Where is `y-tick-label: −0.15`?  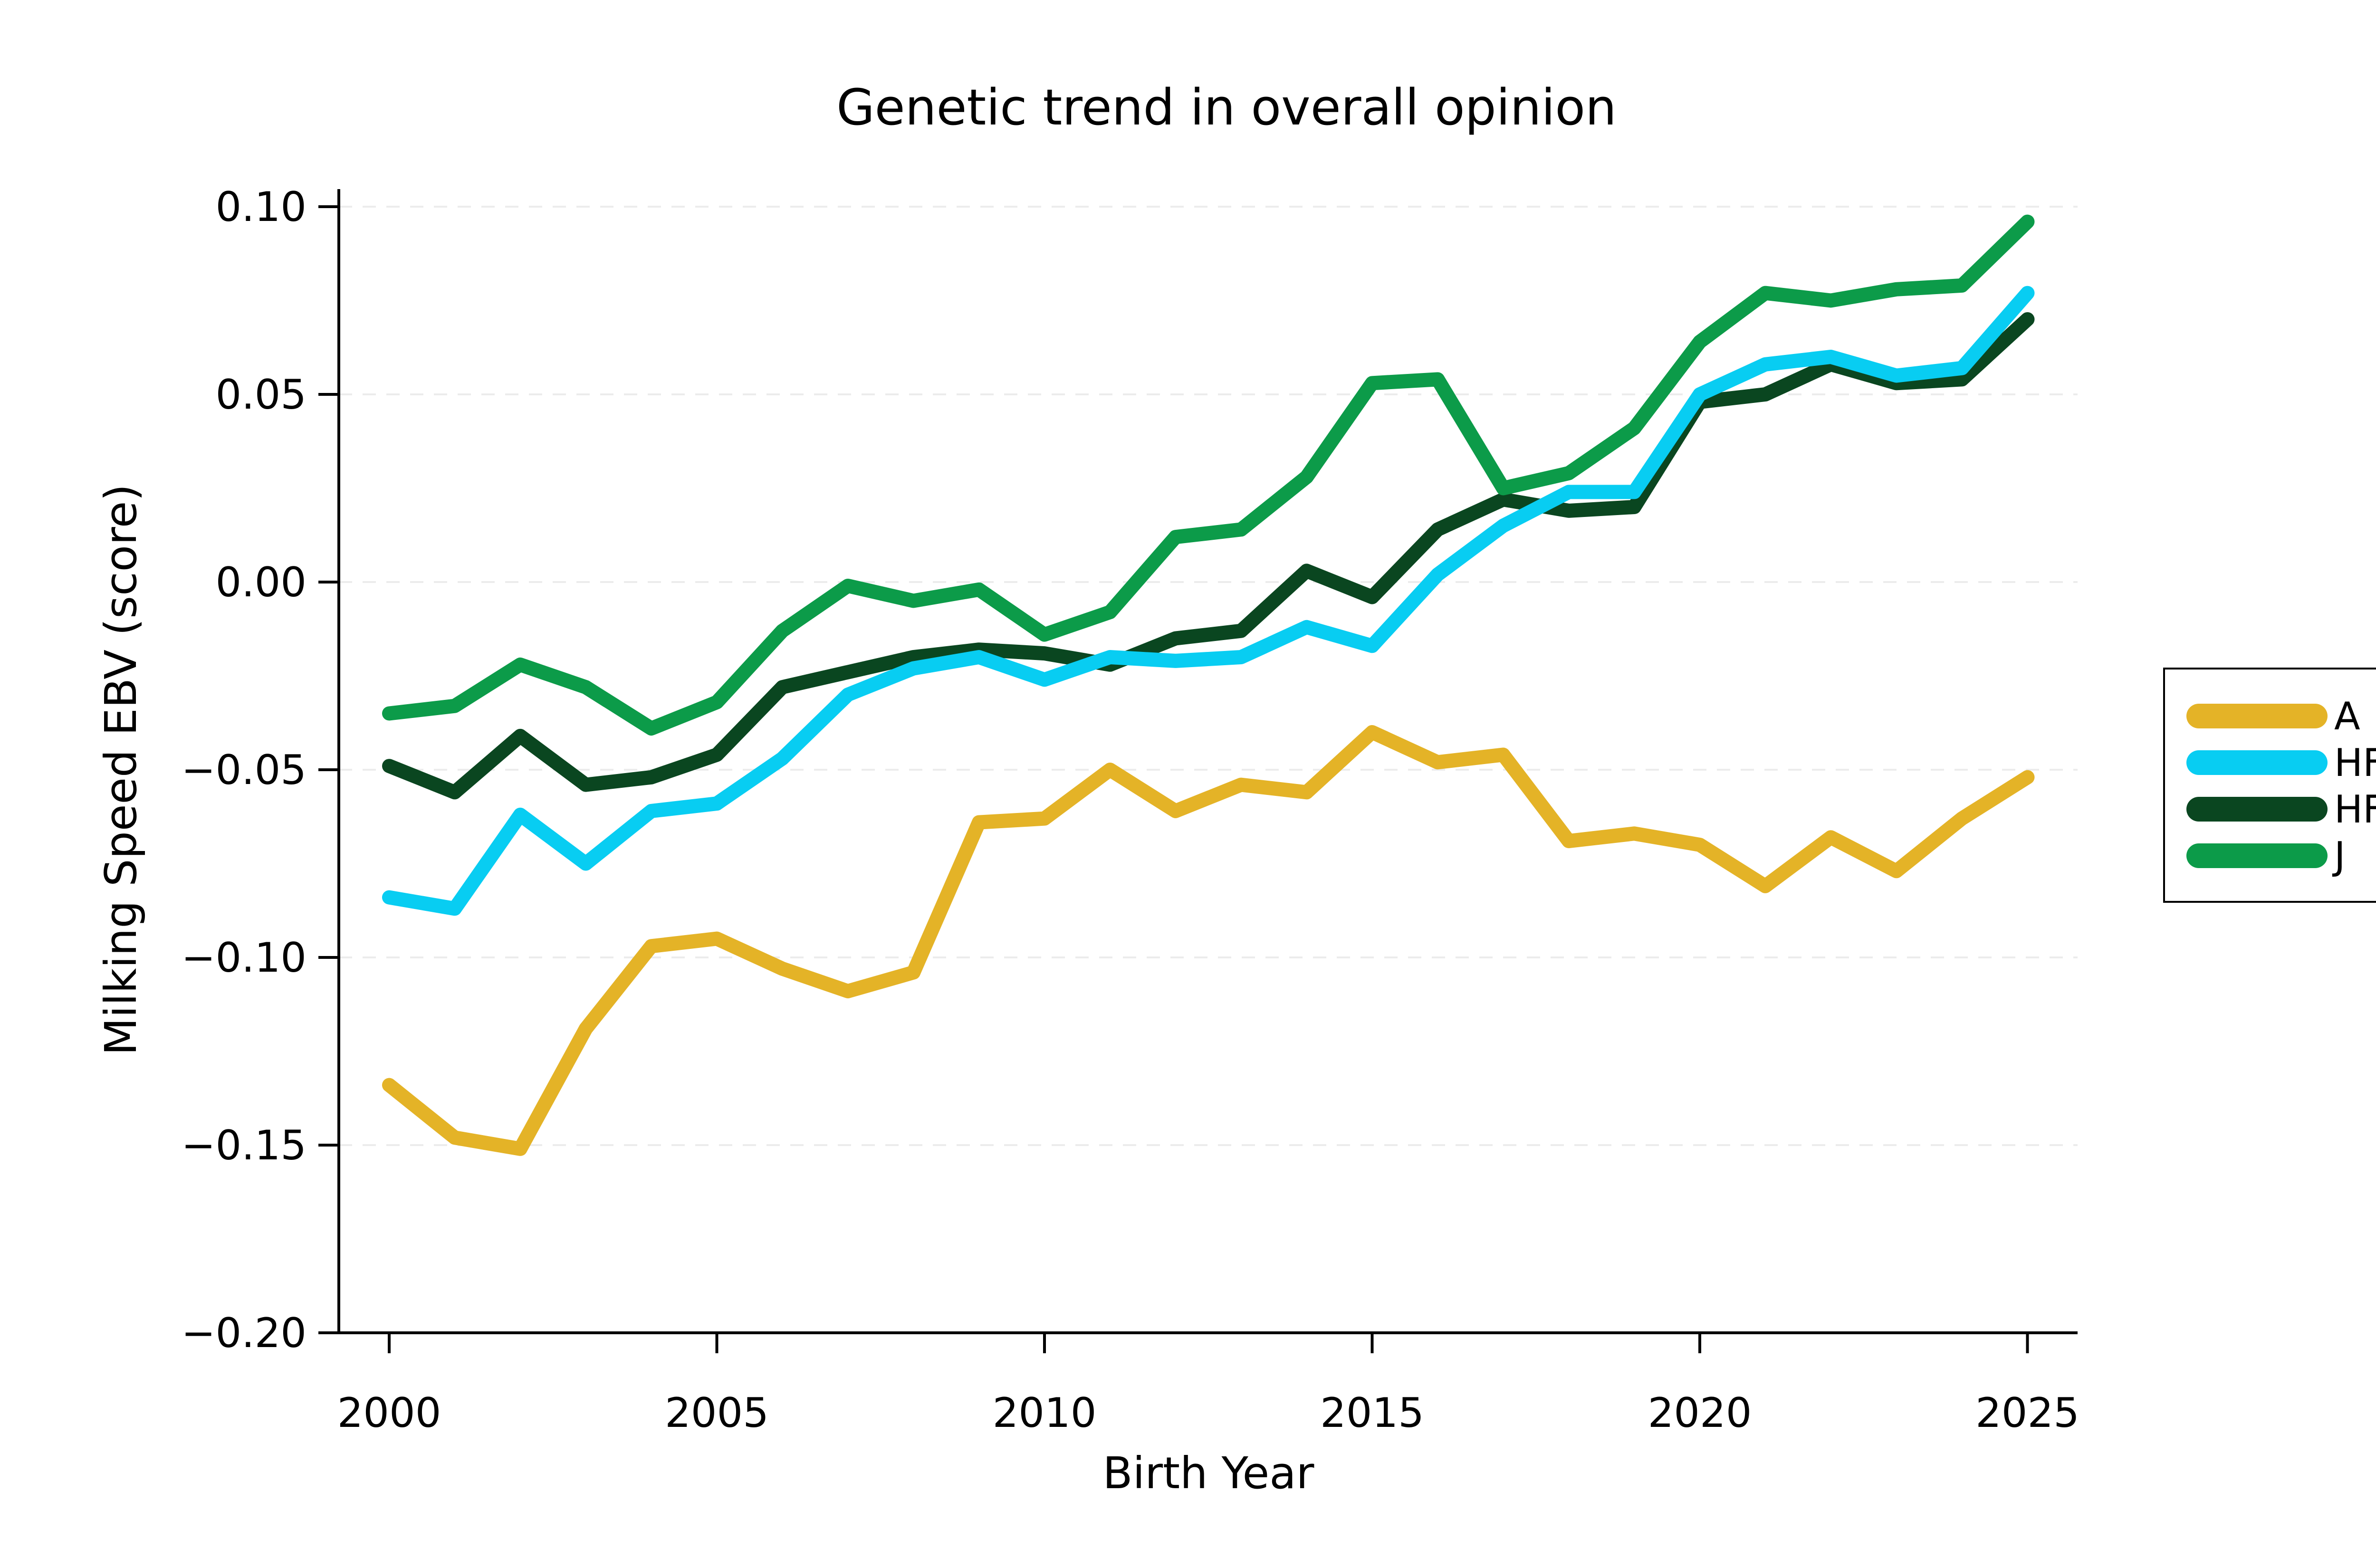
y-tick-label: −0.15 is located at coordinates (244, 1146).